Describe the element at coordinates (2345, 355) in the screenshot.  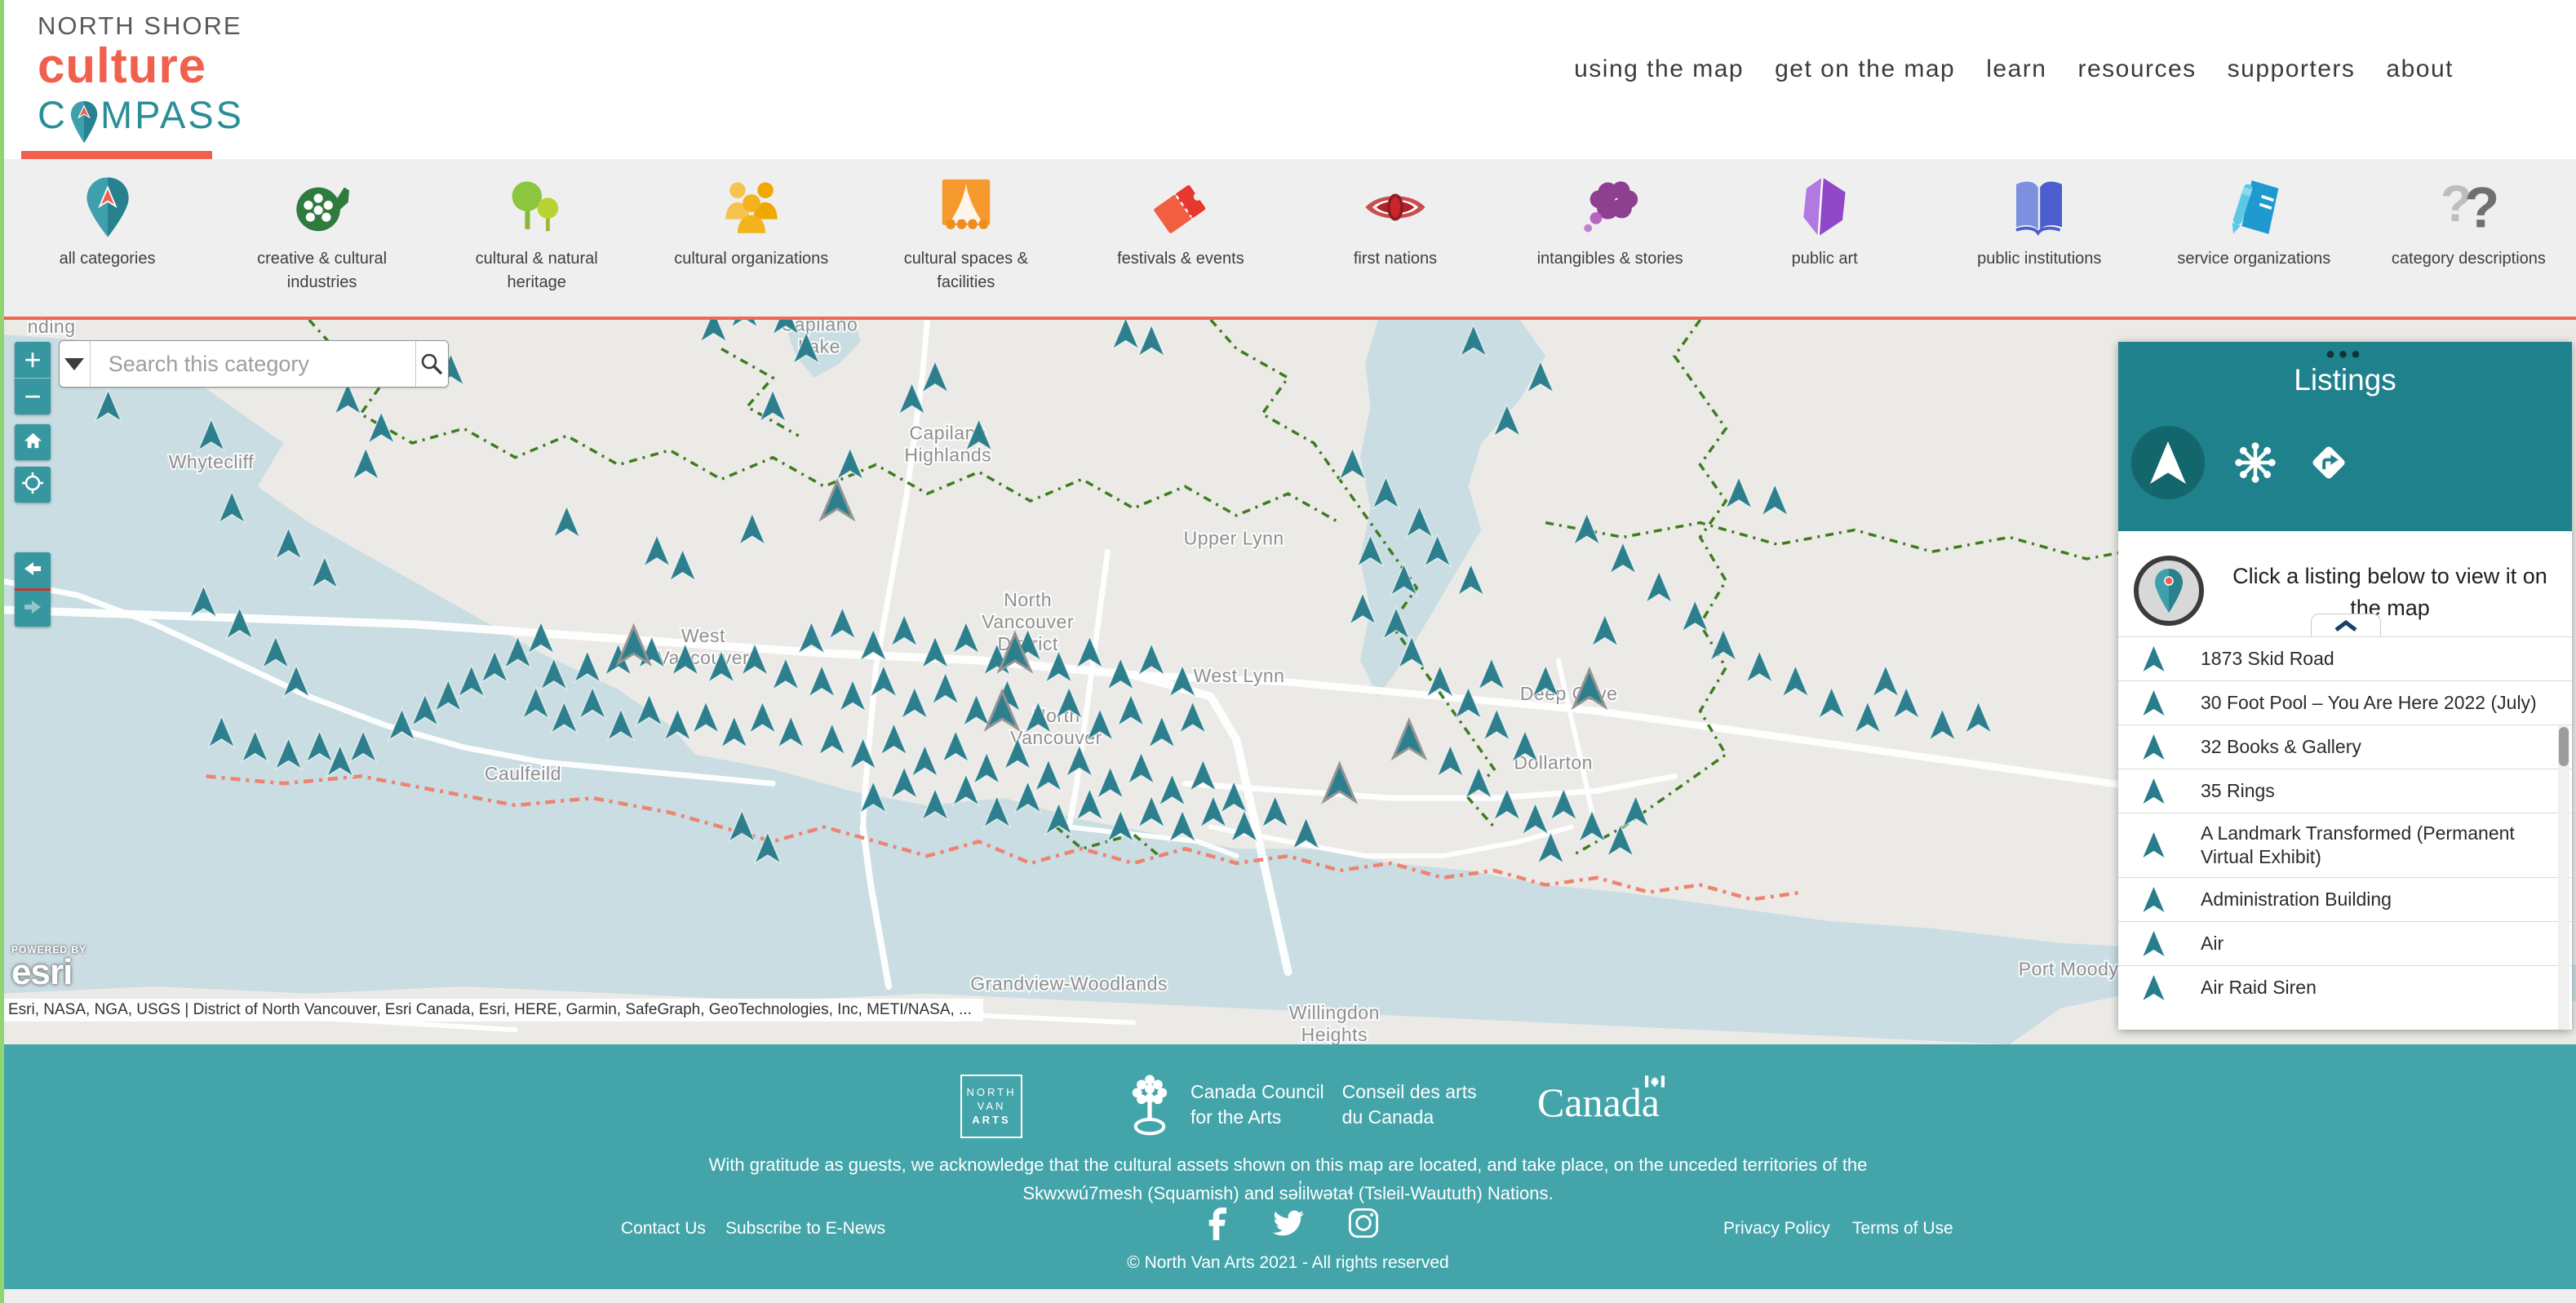
I see `panel-menu-dots: •••` at that location.